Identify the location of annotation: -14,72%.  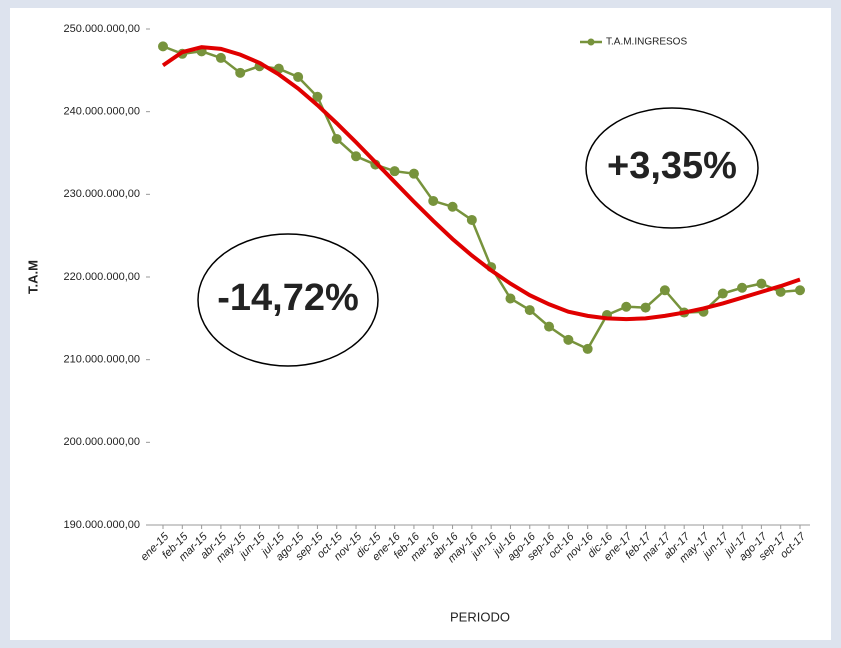
(288, 298).